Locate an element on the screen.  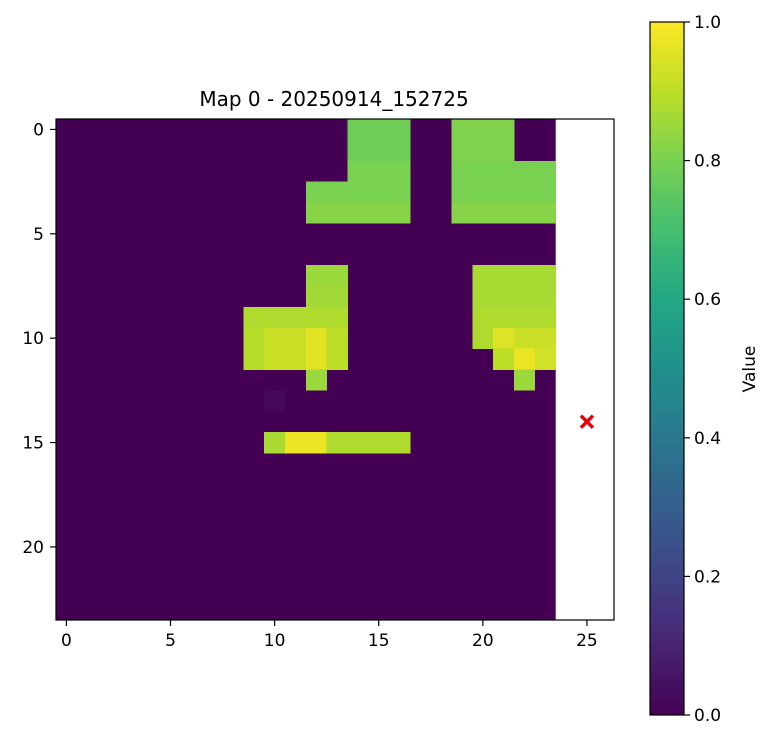
y-tick-label: 0 is located at coordinates (38, 130).